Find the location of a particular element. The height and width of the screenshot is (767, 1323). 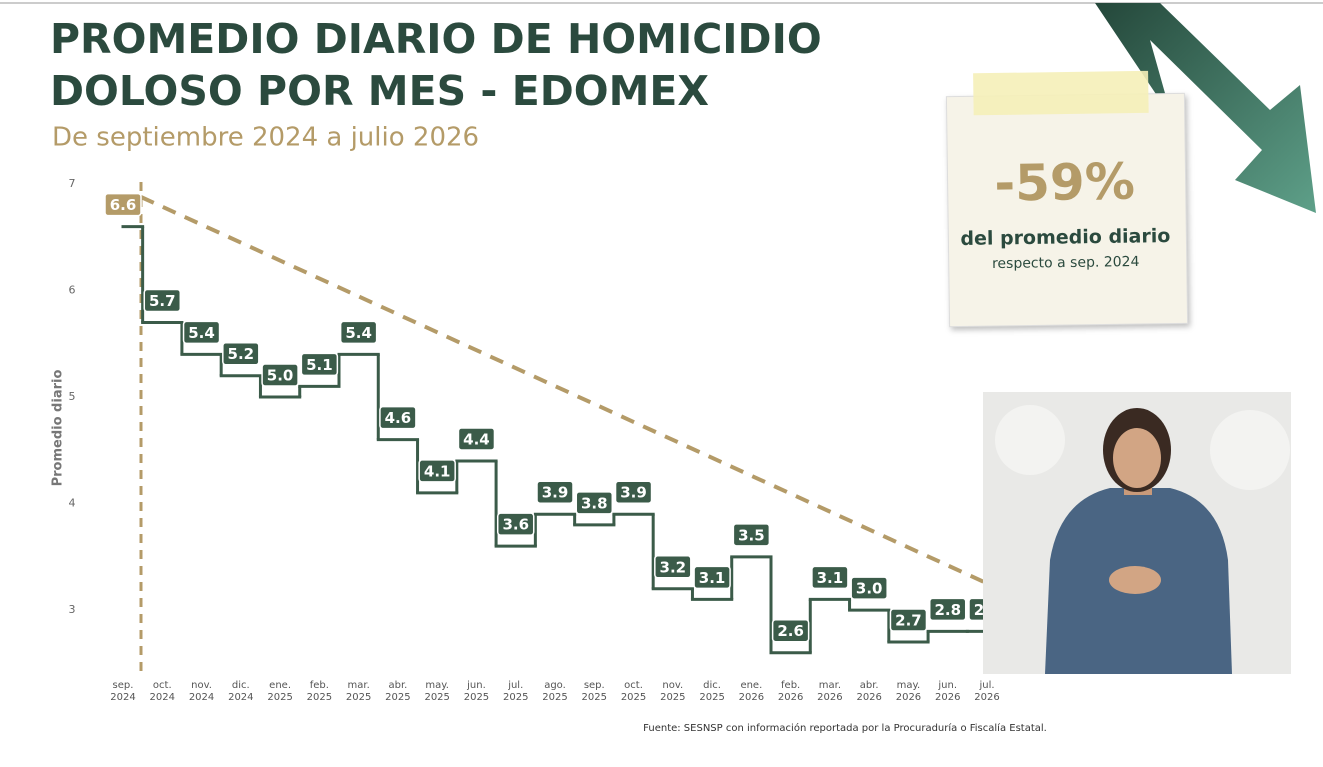

value-label: 5.0 is located at coordinates (280, 376).